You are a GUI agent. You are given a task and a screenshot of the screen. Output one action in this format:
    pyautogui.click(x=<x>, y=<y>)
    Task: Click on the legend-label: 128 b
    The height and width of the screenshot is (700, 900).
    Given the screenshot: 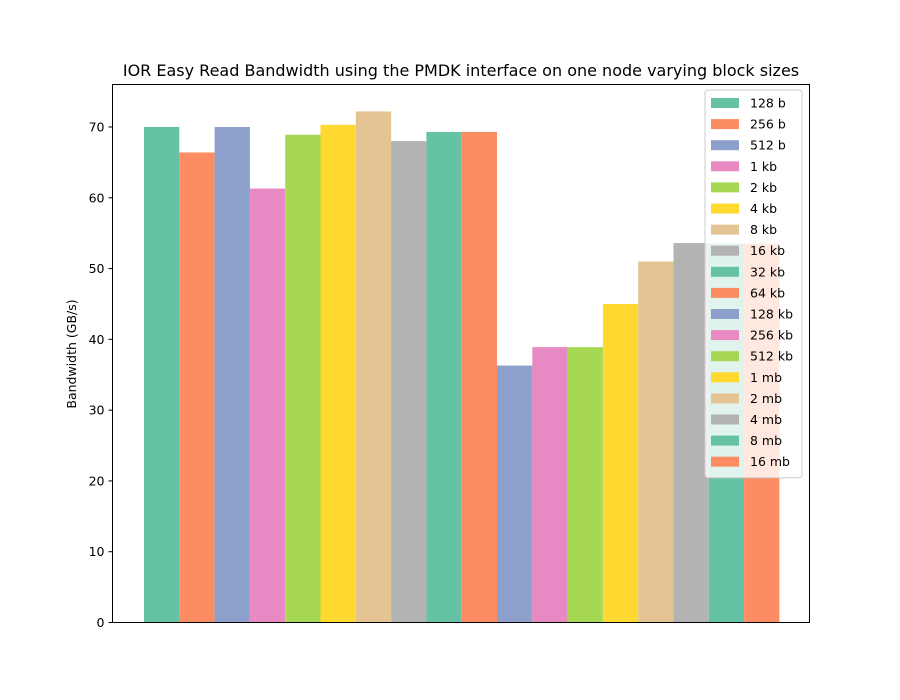 What is the action you would take?
    pyautogui.click(x=768, y=103)
    